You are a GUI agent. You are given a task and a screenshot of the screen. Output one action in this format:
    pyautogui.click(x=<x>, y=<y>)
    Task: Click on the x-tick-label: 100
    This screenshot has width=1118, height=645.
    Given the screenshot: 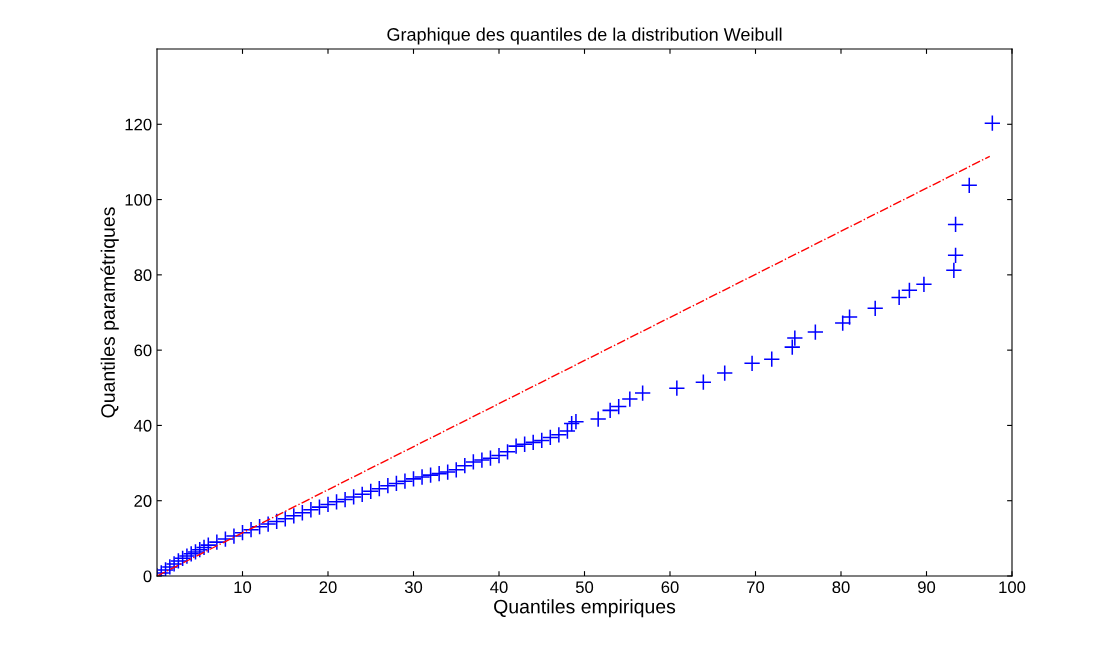 What is the action you would take?
    pyautogui.click(x=1012, y=587)
    